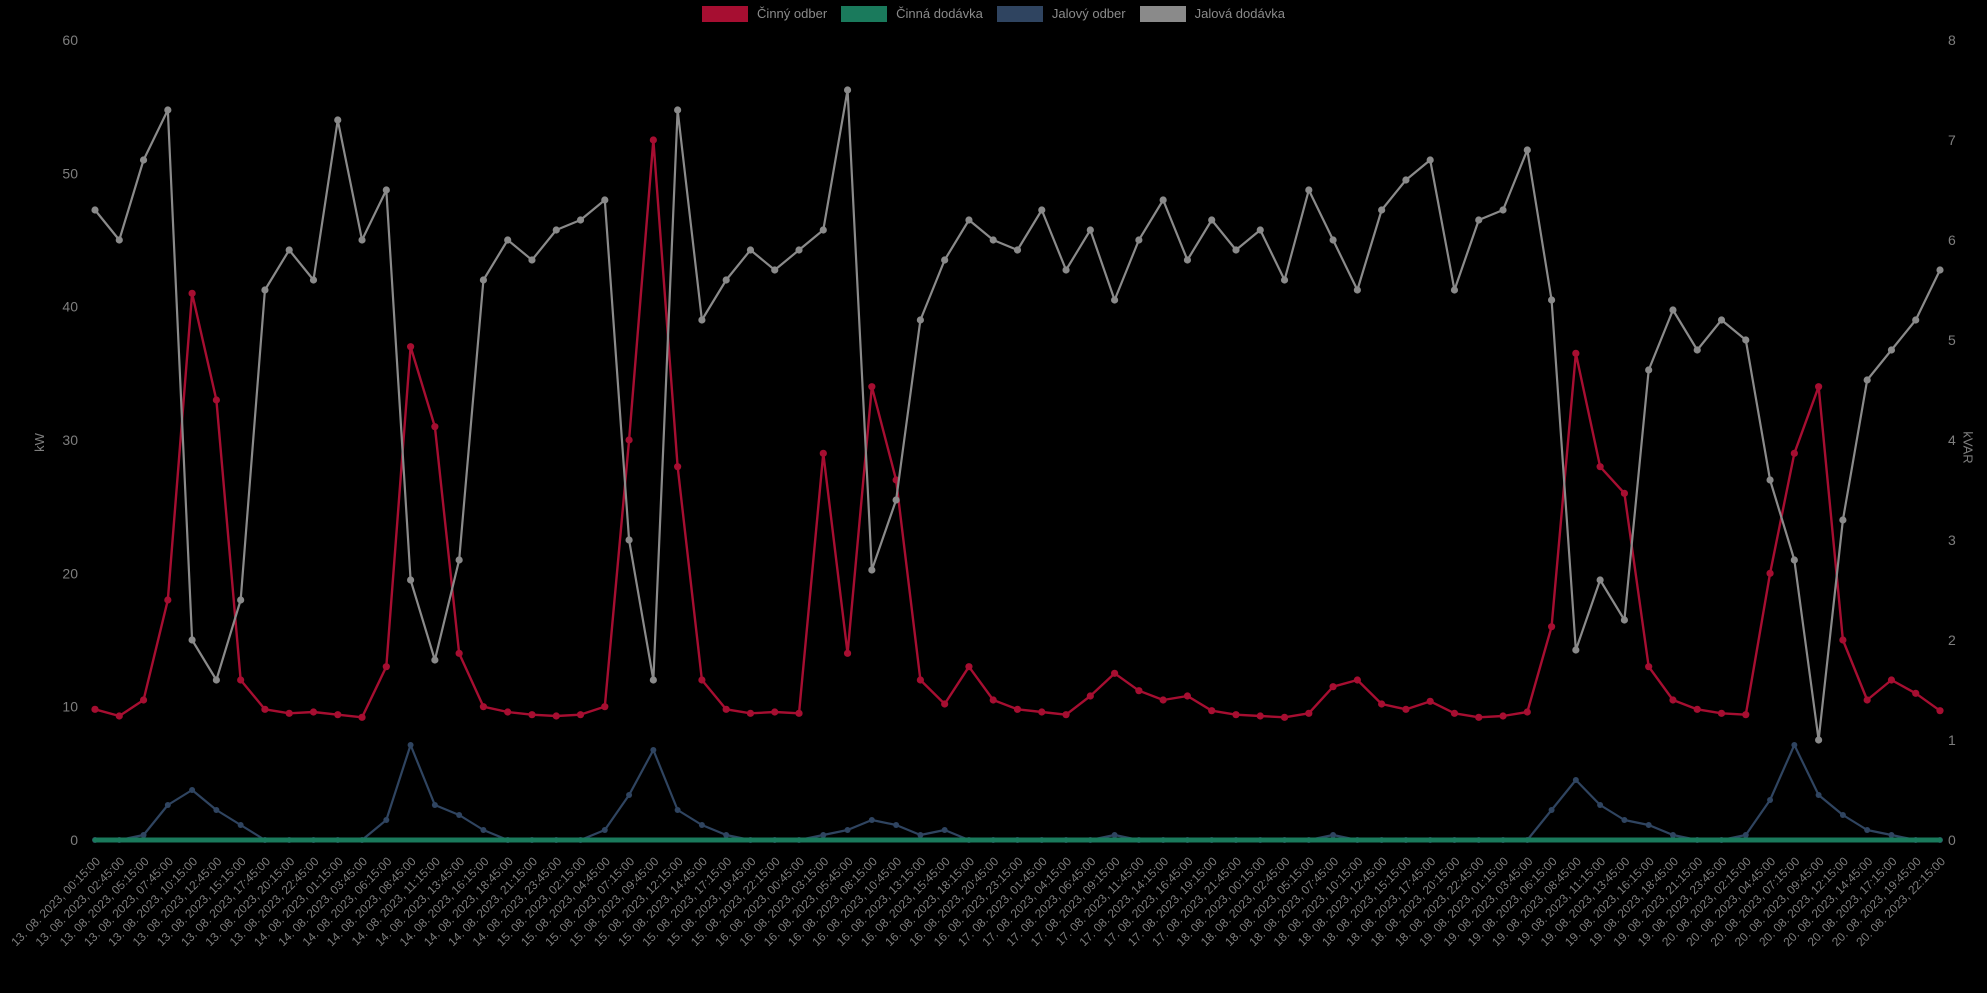 The width and height of the screenshot is (1987, 993). Describe the element at coordinates (70, 307) in the screenshot. I see `left-tick-label: 40` at that location.